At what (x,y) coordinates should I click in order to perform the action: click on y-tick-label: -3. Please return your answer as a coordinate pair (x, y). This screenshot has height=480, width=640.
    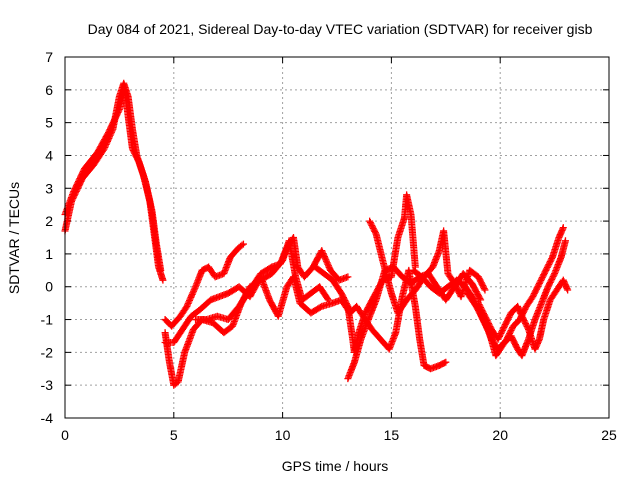
    Looking at the image, I should click on (47, 385).